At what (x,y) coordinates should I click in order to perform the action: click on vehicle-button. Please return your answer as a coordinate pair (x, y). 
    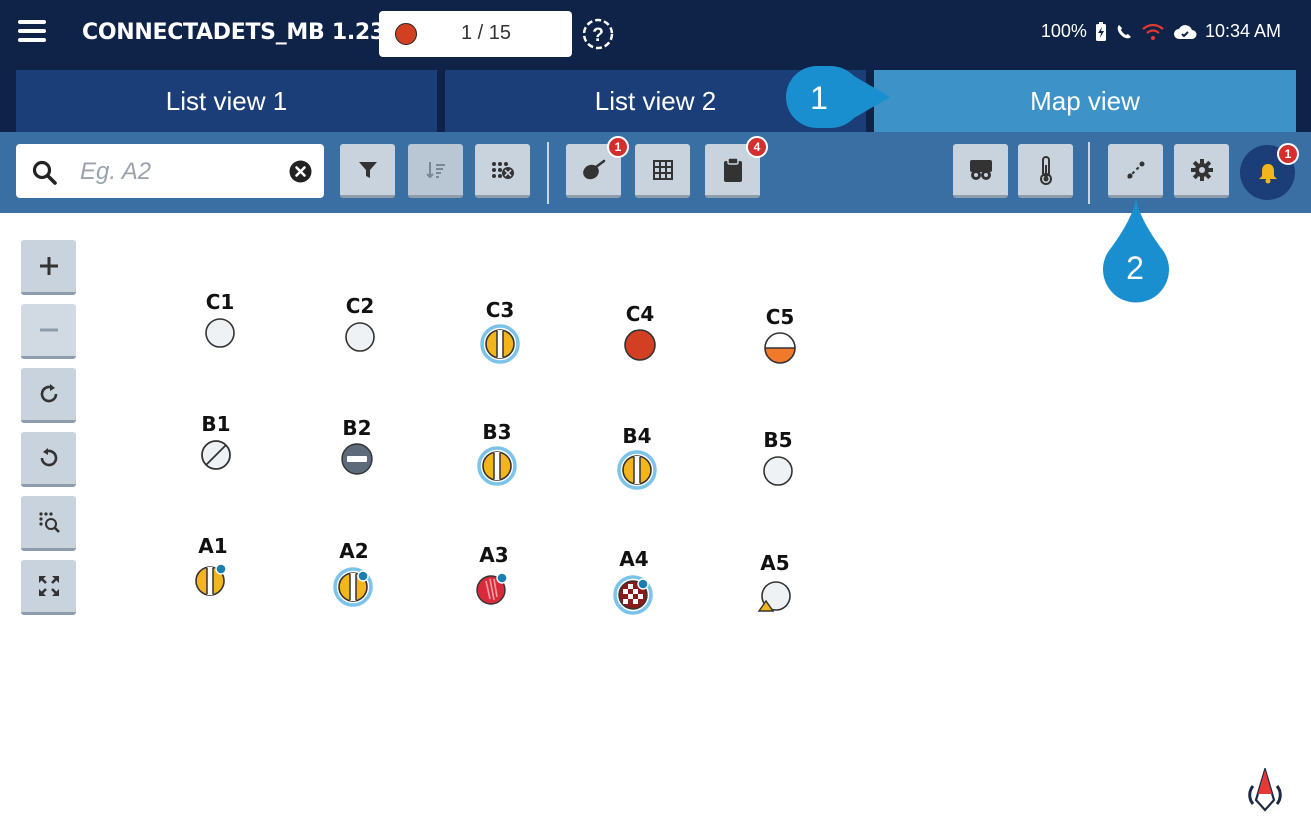
    Looking at the image, I should click on (980, 171).